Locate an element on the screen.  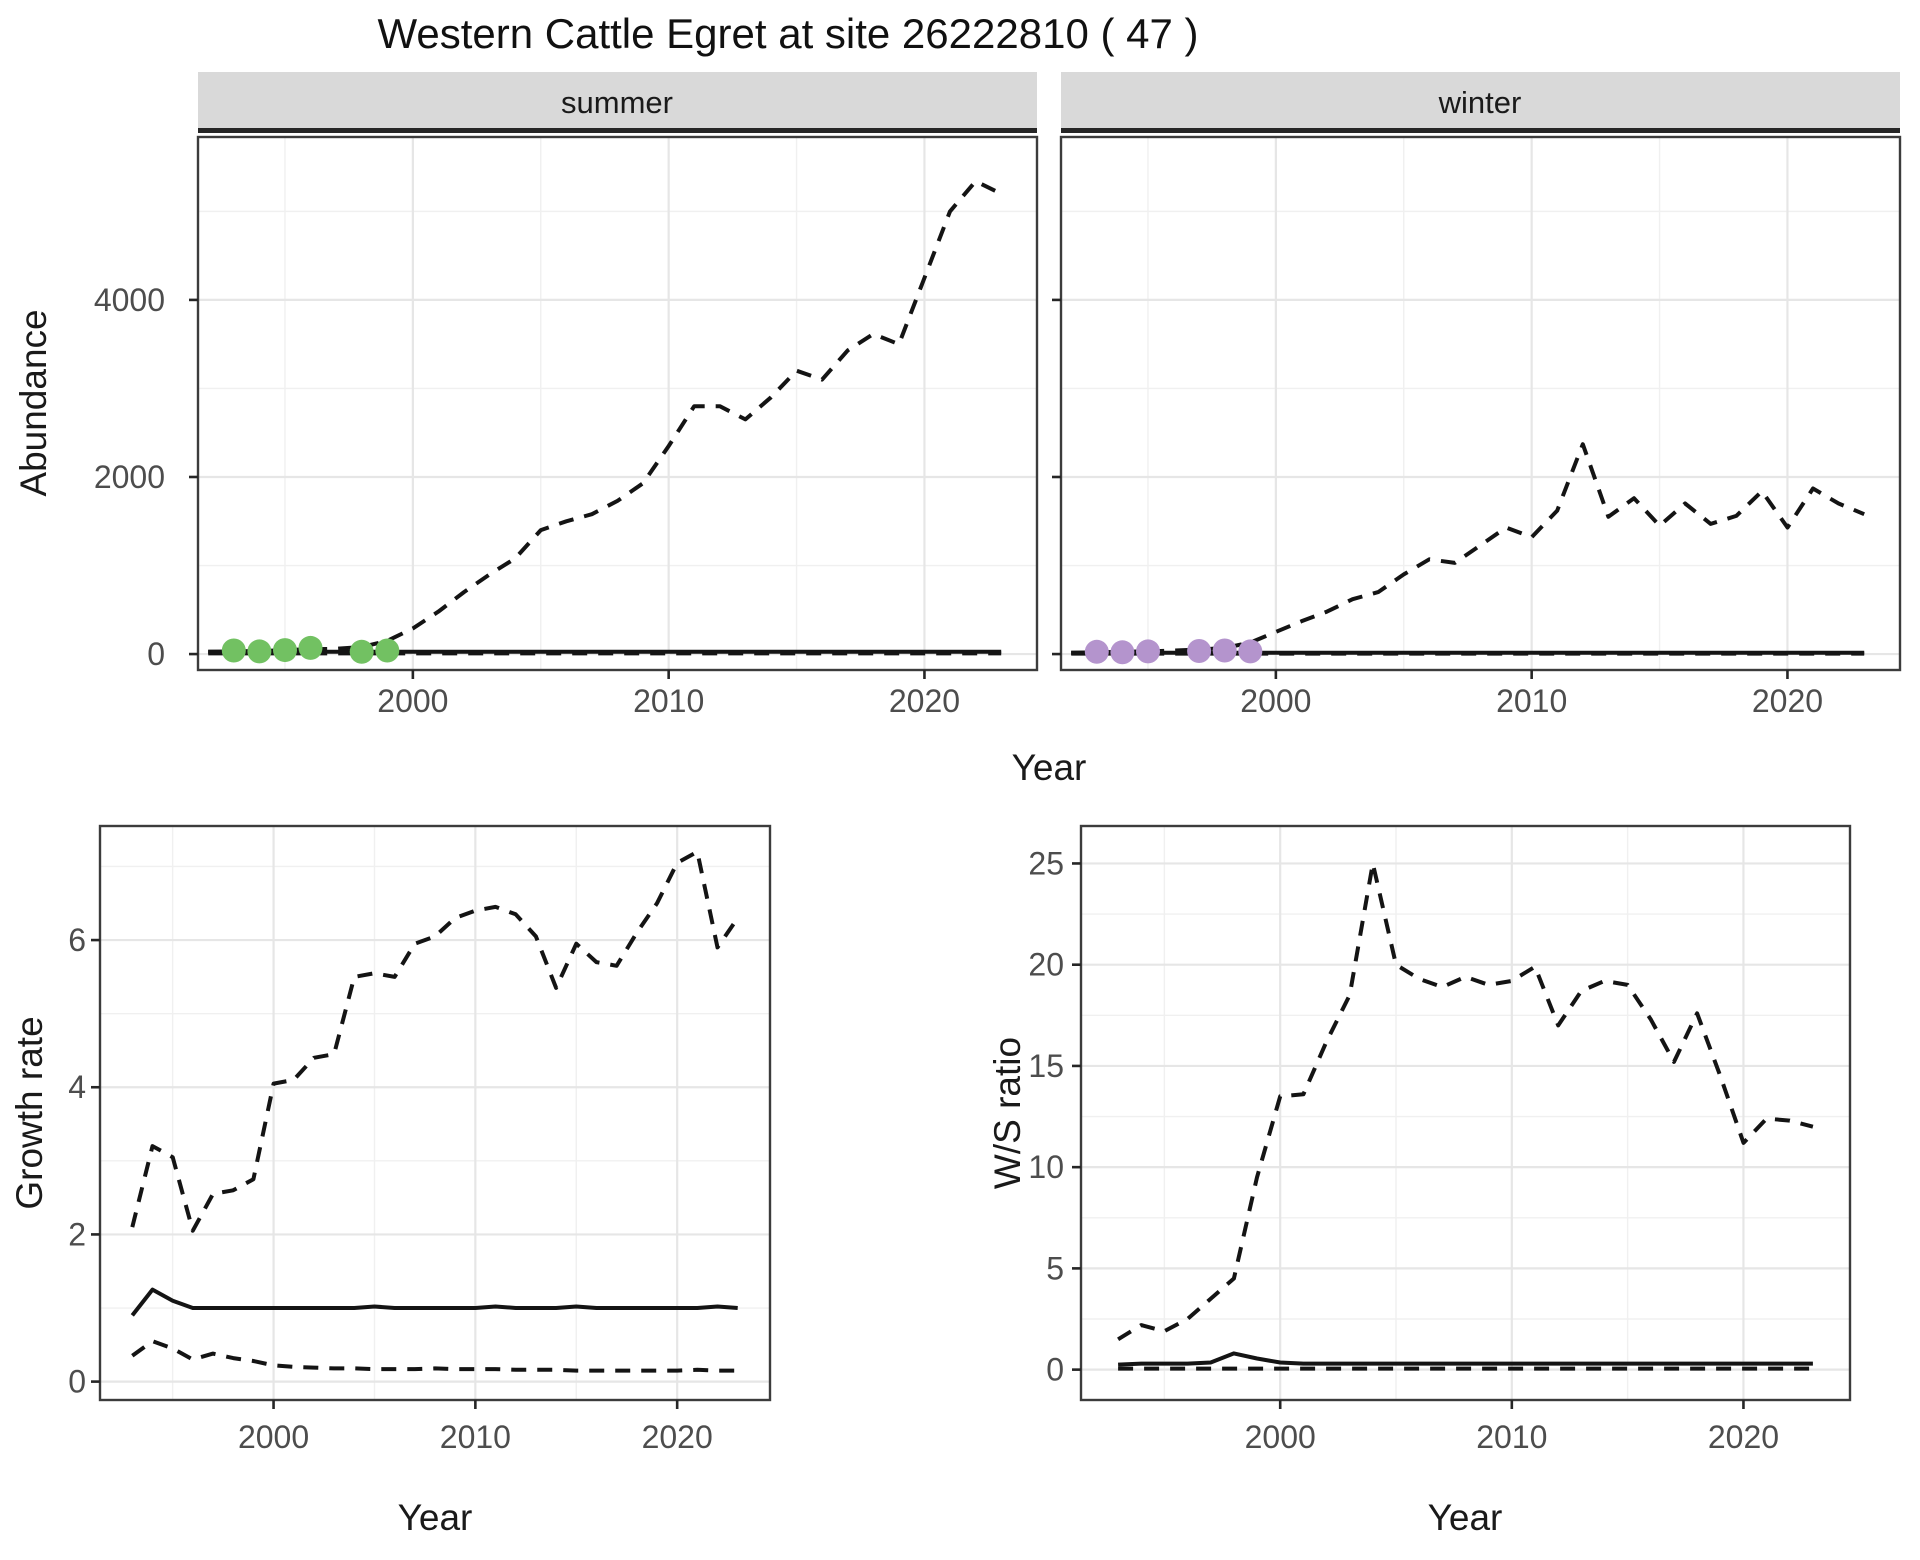
x-axis-title-year-top: Year is located at coordinates (1049, 767).